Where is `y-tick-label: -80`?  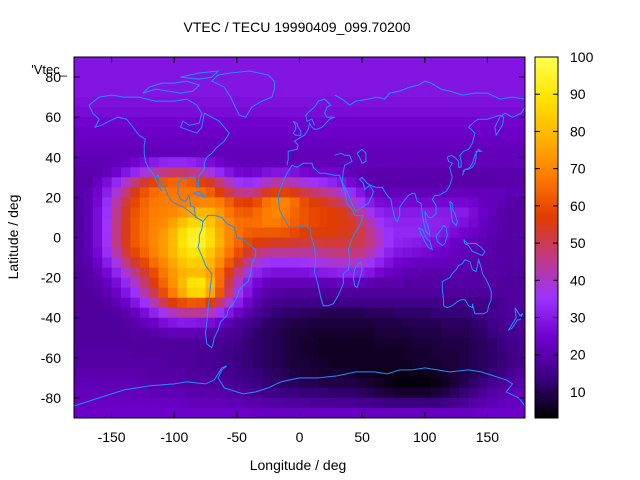 y-tick-label: -80 is located at coordinates (51, 398).